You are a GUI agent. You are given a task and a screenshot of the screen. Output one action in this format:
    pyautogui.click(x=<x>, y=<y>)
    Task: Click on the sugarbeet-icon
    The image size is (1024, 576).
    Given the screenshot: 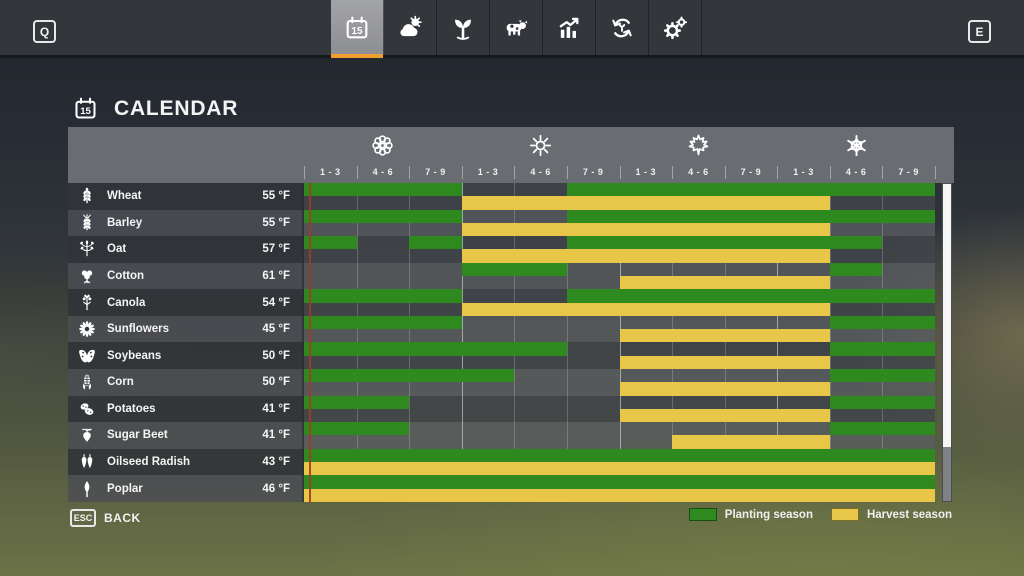 What is the action you would take?
    pyautogui.click(x=87, y=435)
    